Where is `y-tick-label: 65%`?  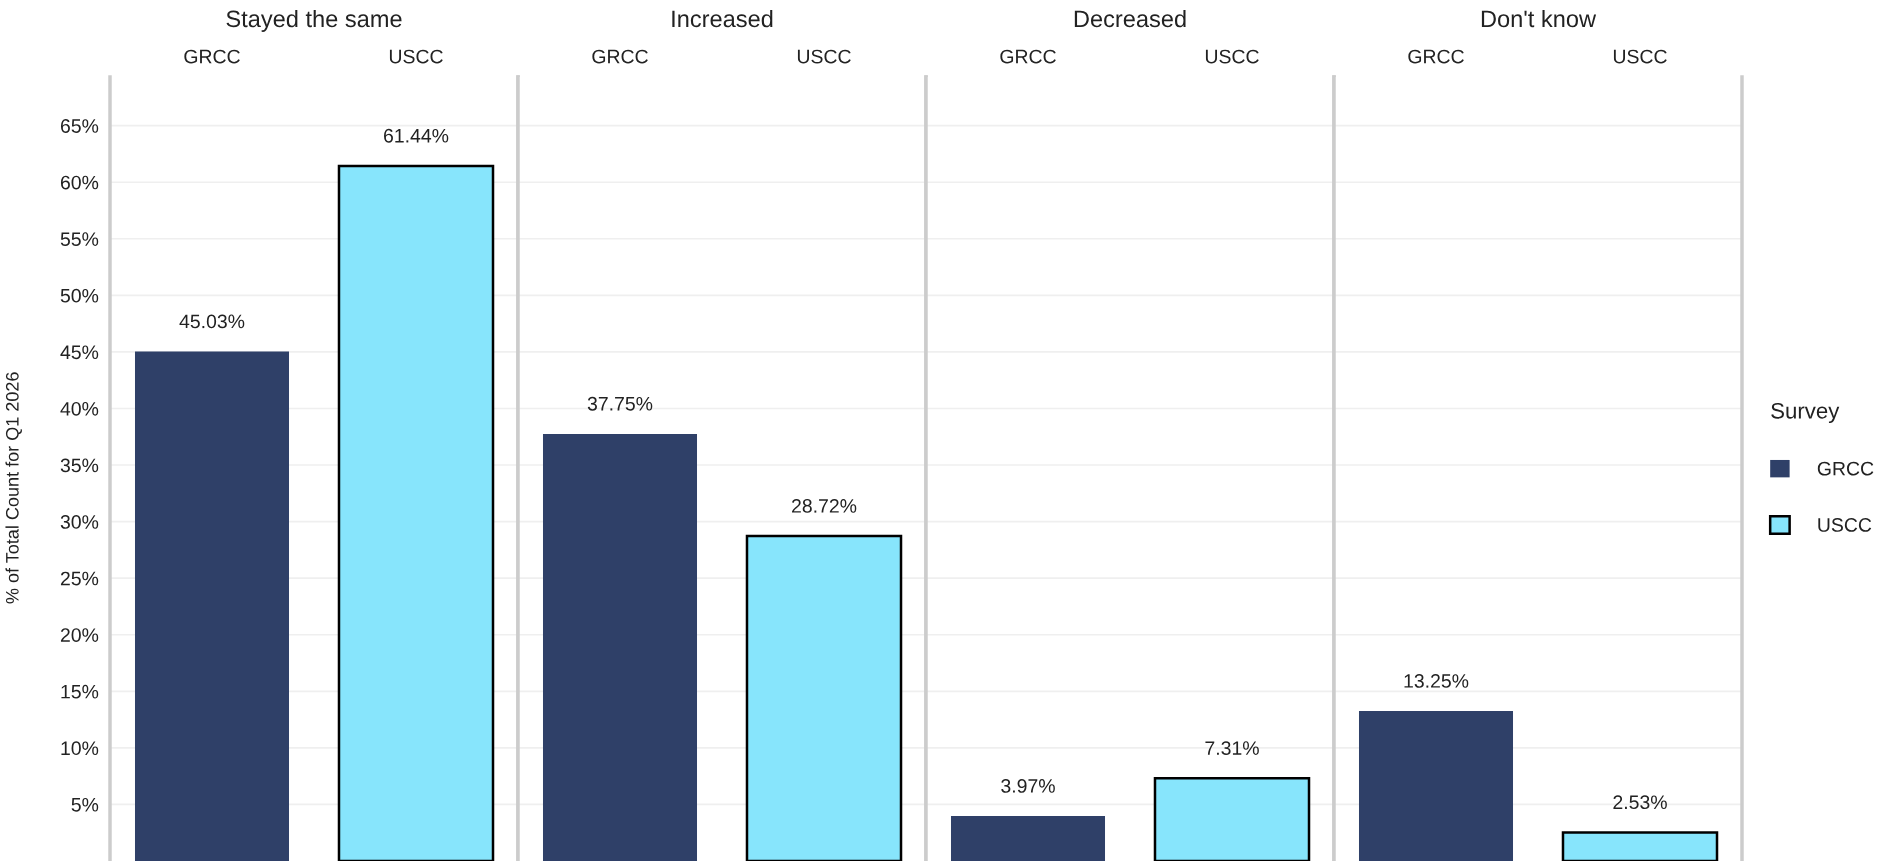 y-tick-label: 65% is located at coordinates (79, 126).